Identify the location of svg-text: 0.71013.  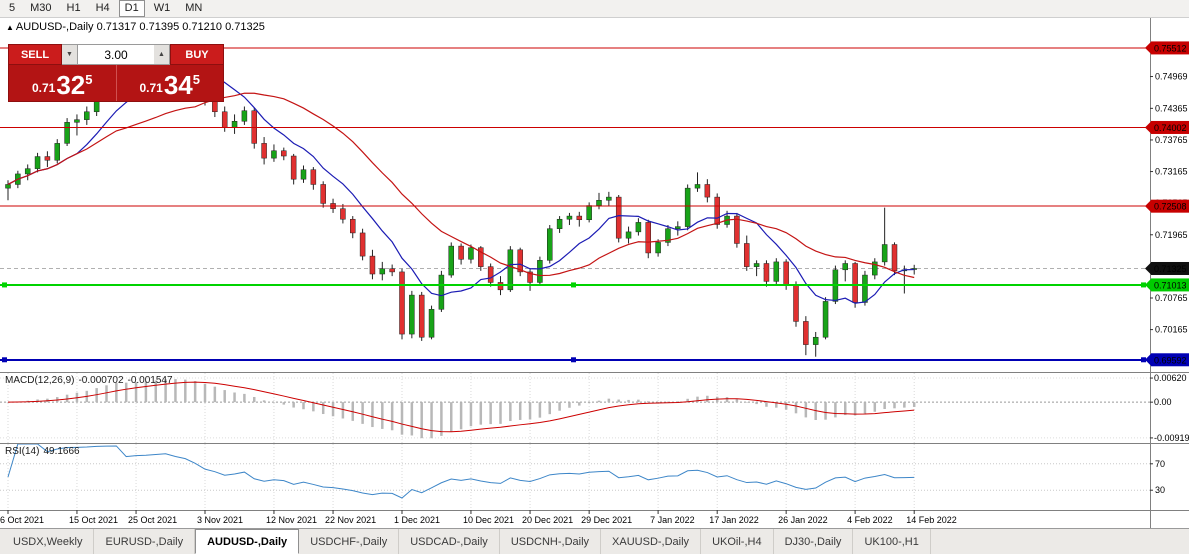
(1170, 285).